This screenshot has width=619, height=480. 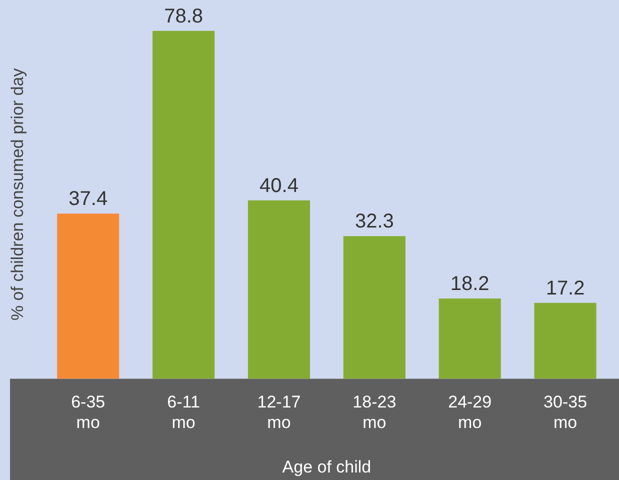 I want to click on data-label: 40.4, so click(x=279, y=185).